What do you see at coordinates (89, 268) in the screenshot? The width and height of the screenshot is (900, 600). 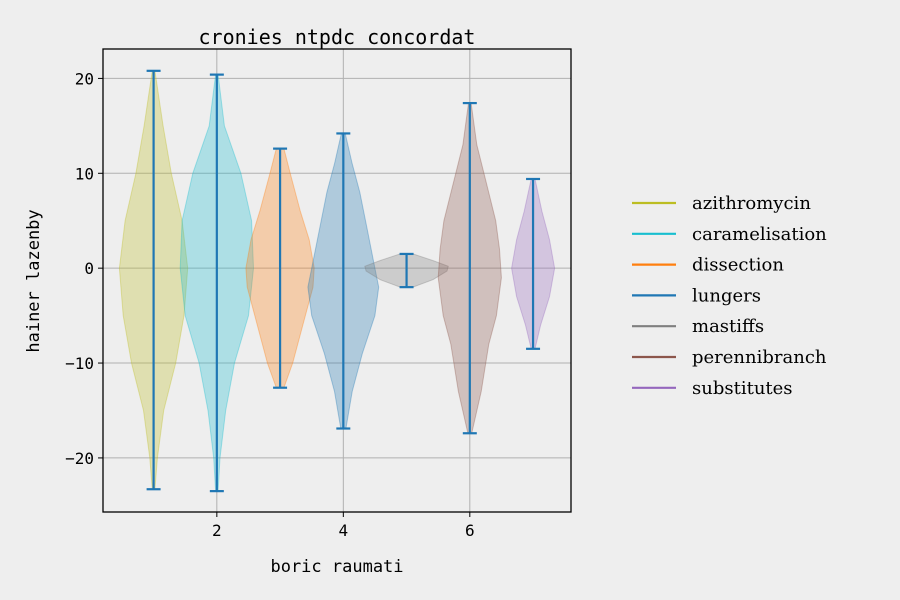 I see `y-tick-label: 0` at bounding box center [89, 268].